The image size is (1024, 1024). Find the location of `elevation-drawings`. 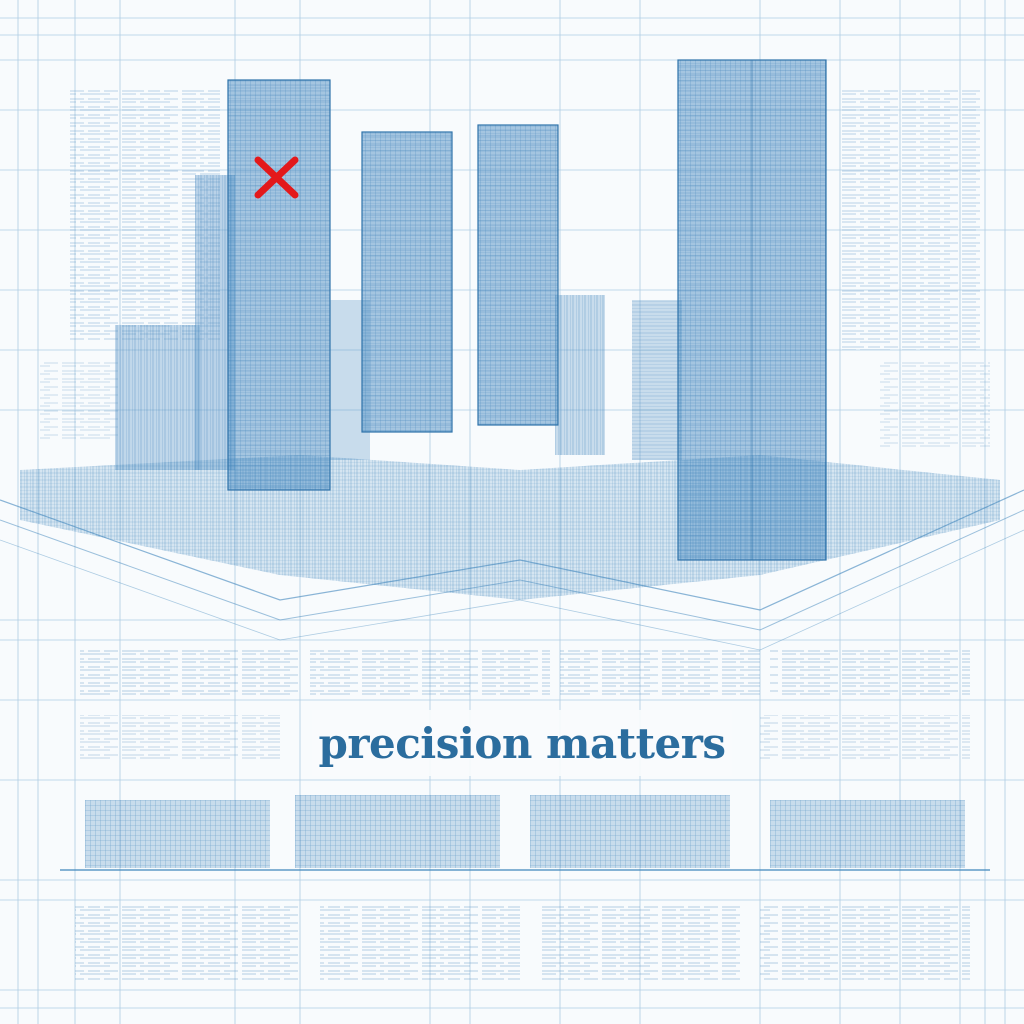

elevation-drawings is located at coordinates (525, 833).